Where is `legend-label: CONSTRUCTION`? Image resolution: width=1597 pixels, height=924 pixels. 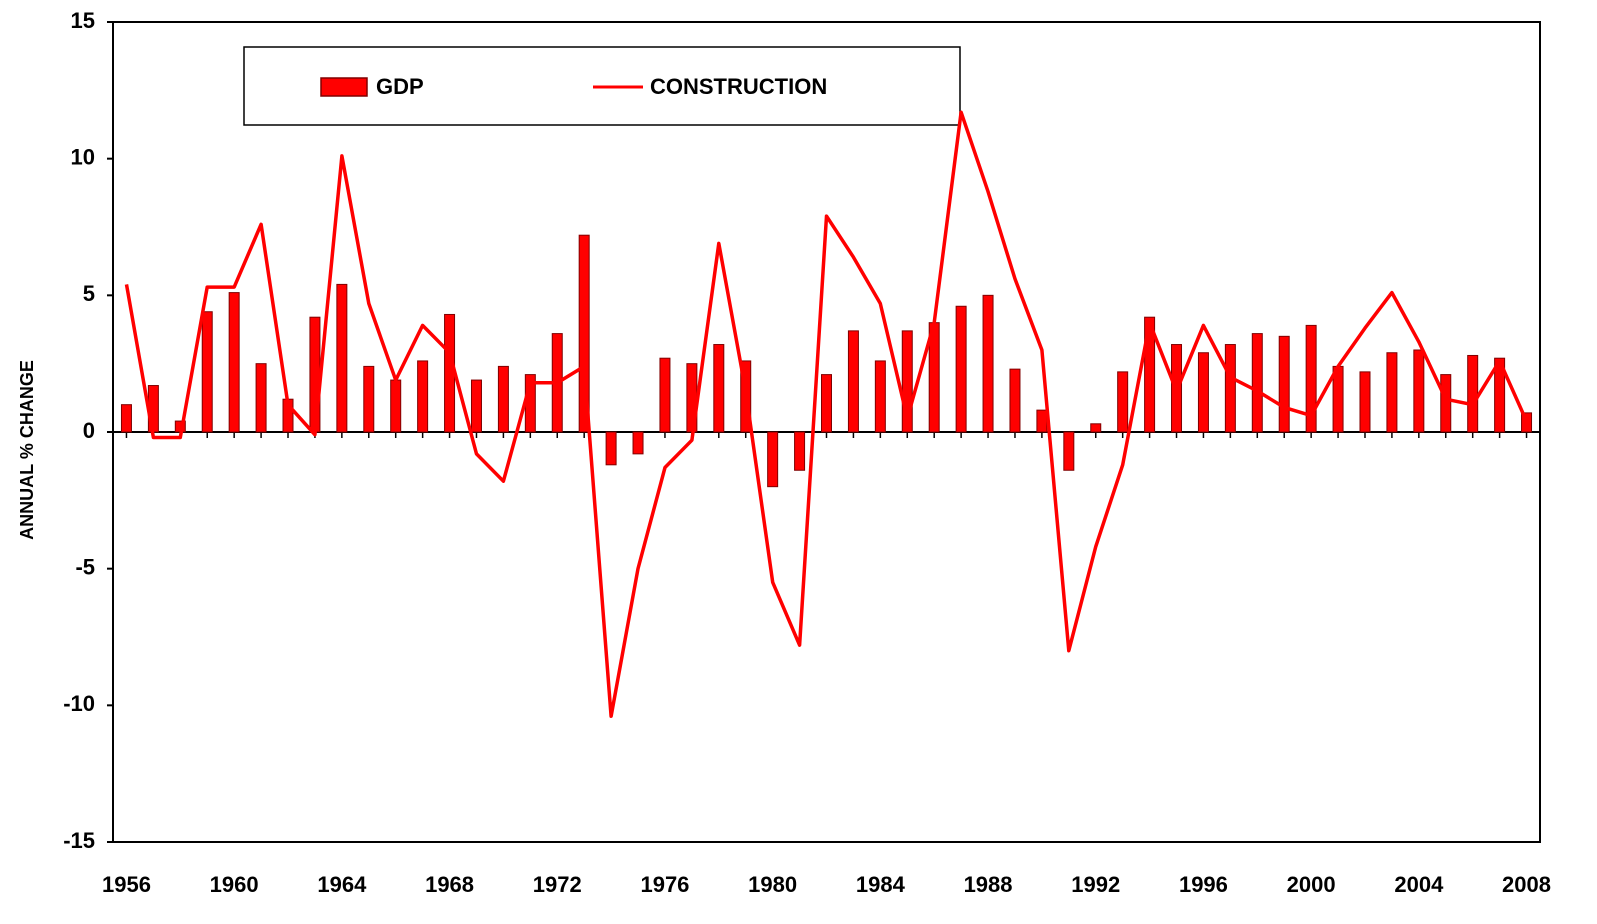
legend-label: CONSTRUCTION is located at coordinates (738, 86).